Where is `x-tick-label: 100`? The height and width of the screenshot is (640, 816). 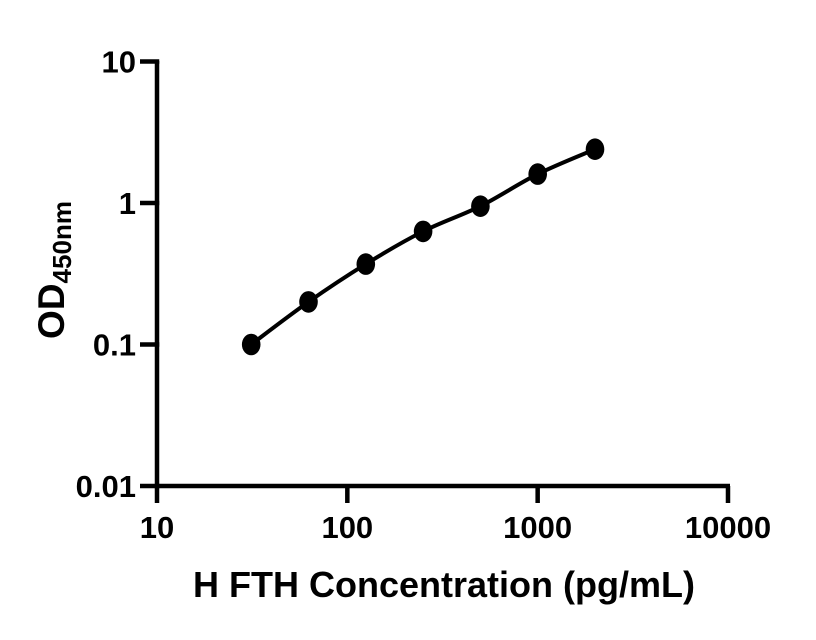
x-tick-label: 100 is located at coordinates (347, 527).